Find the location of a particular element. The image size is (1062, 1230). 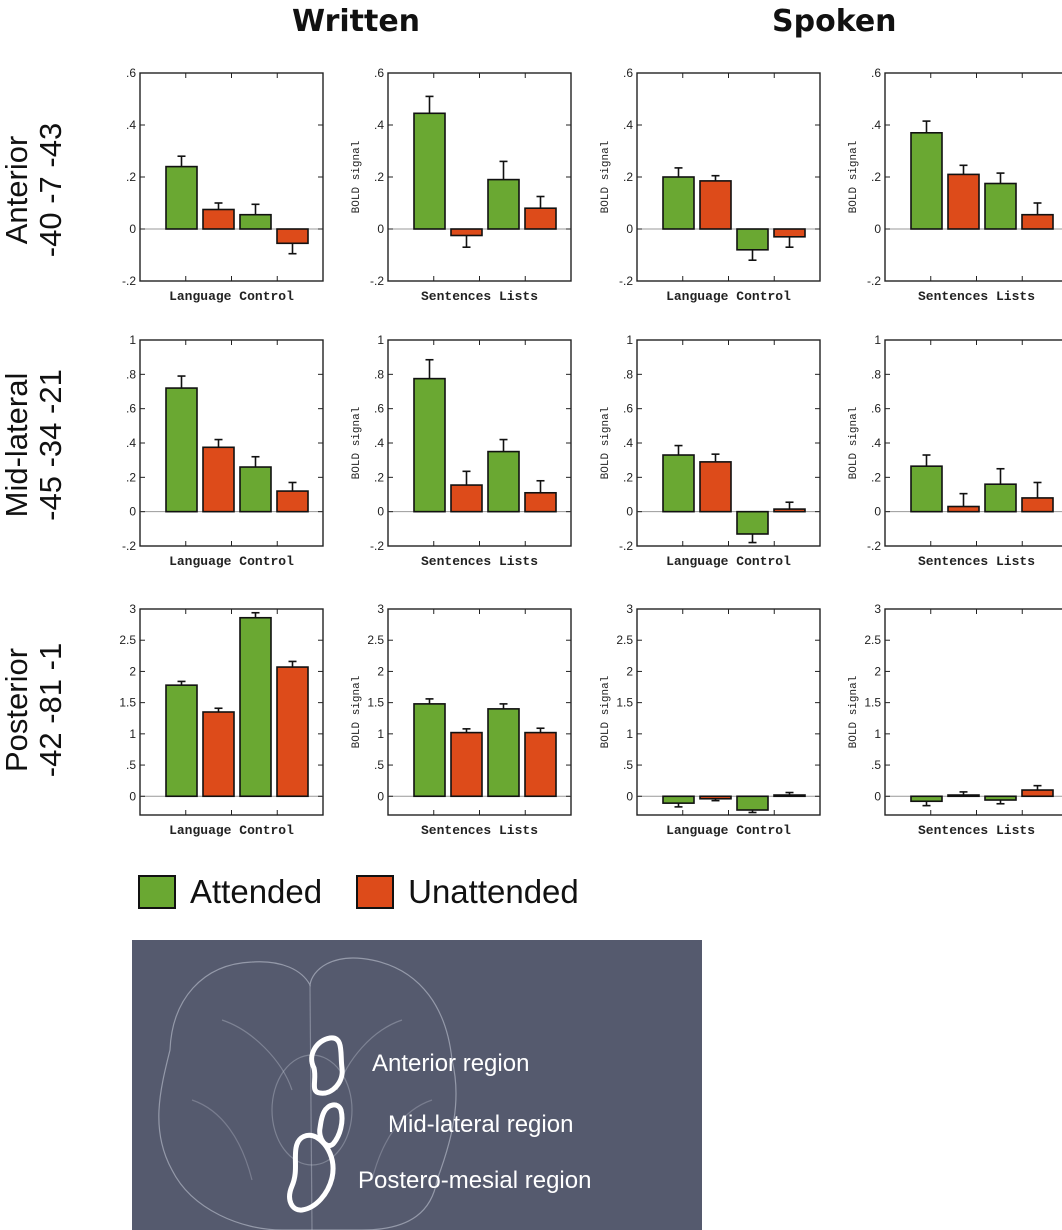

x-axis-label: Sentences Lists is located at coordinates (479, 561).